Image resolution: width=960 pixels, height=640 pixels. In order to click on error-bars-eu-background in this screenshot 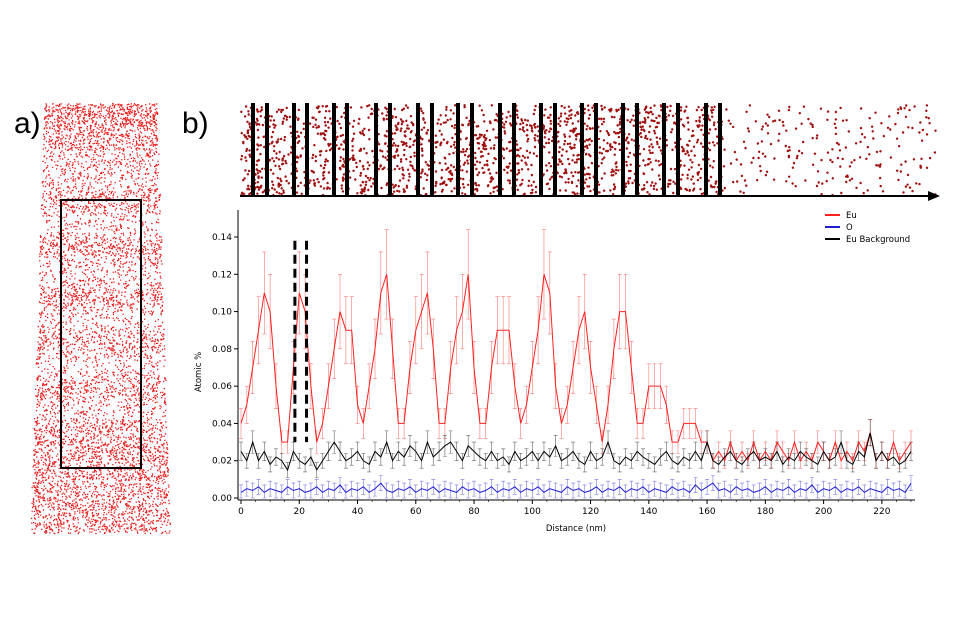, I will do `click(576, 448)`.